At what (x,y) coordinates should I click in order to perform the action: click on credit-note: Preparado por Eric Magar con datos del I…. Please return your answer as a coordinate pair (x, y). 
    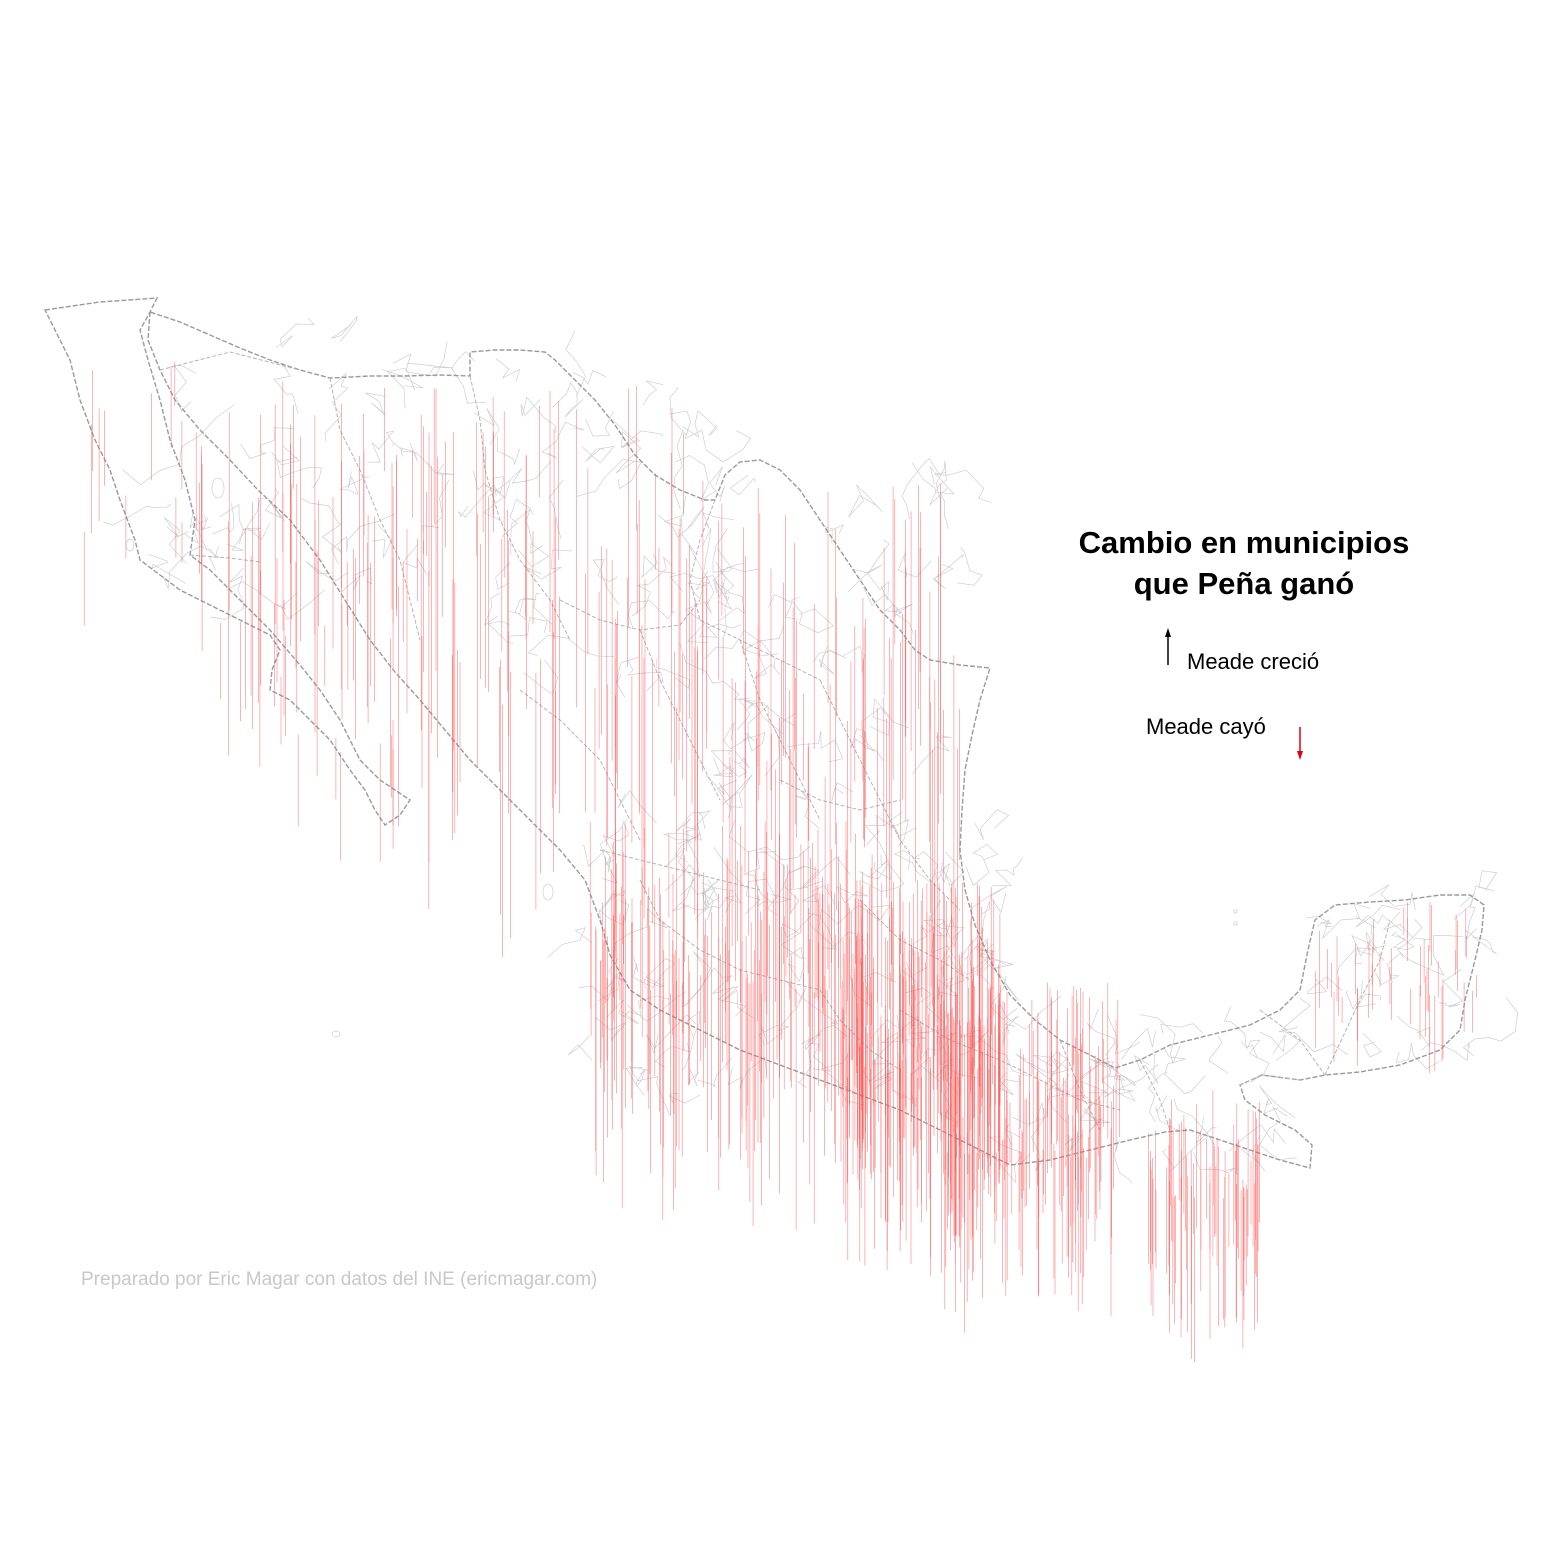
    Looking at the image, I should click on (339, 1279).